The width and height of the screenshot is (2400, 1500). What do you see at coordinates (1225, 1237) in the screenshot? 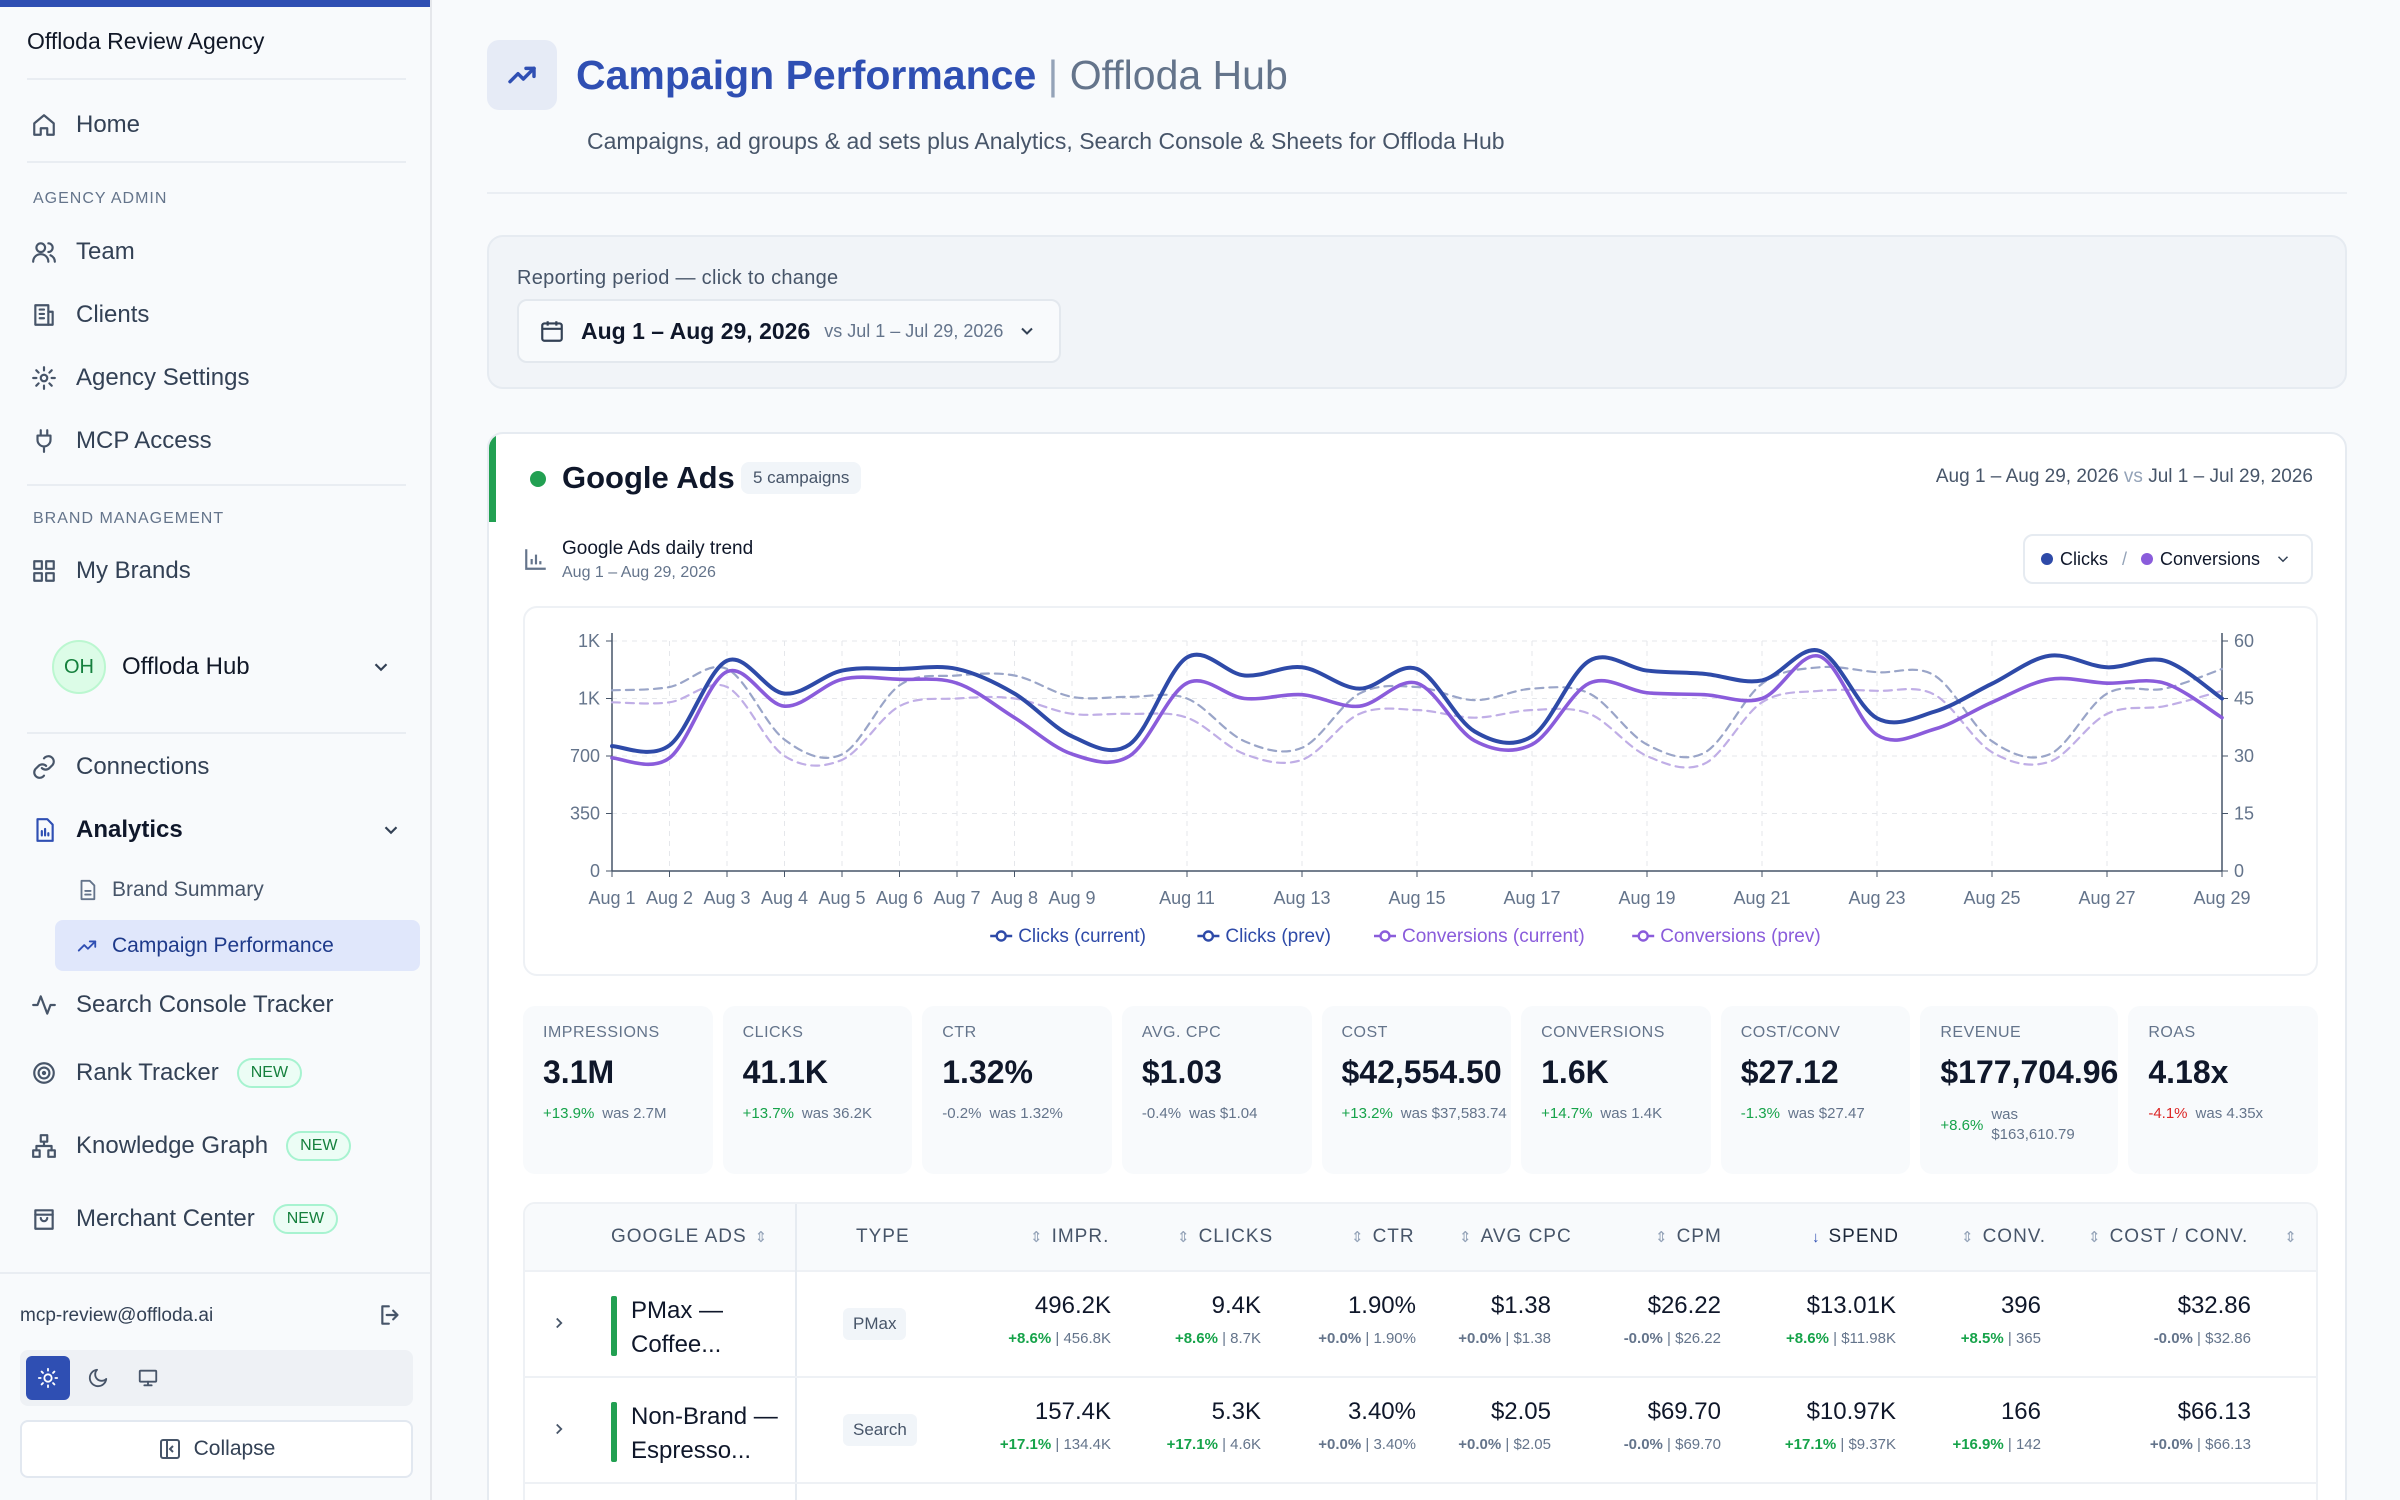
I see `column-header-clicks: ⇕ CLICKS` at bounding box center [1225, 1237].